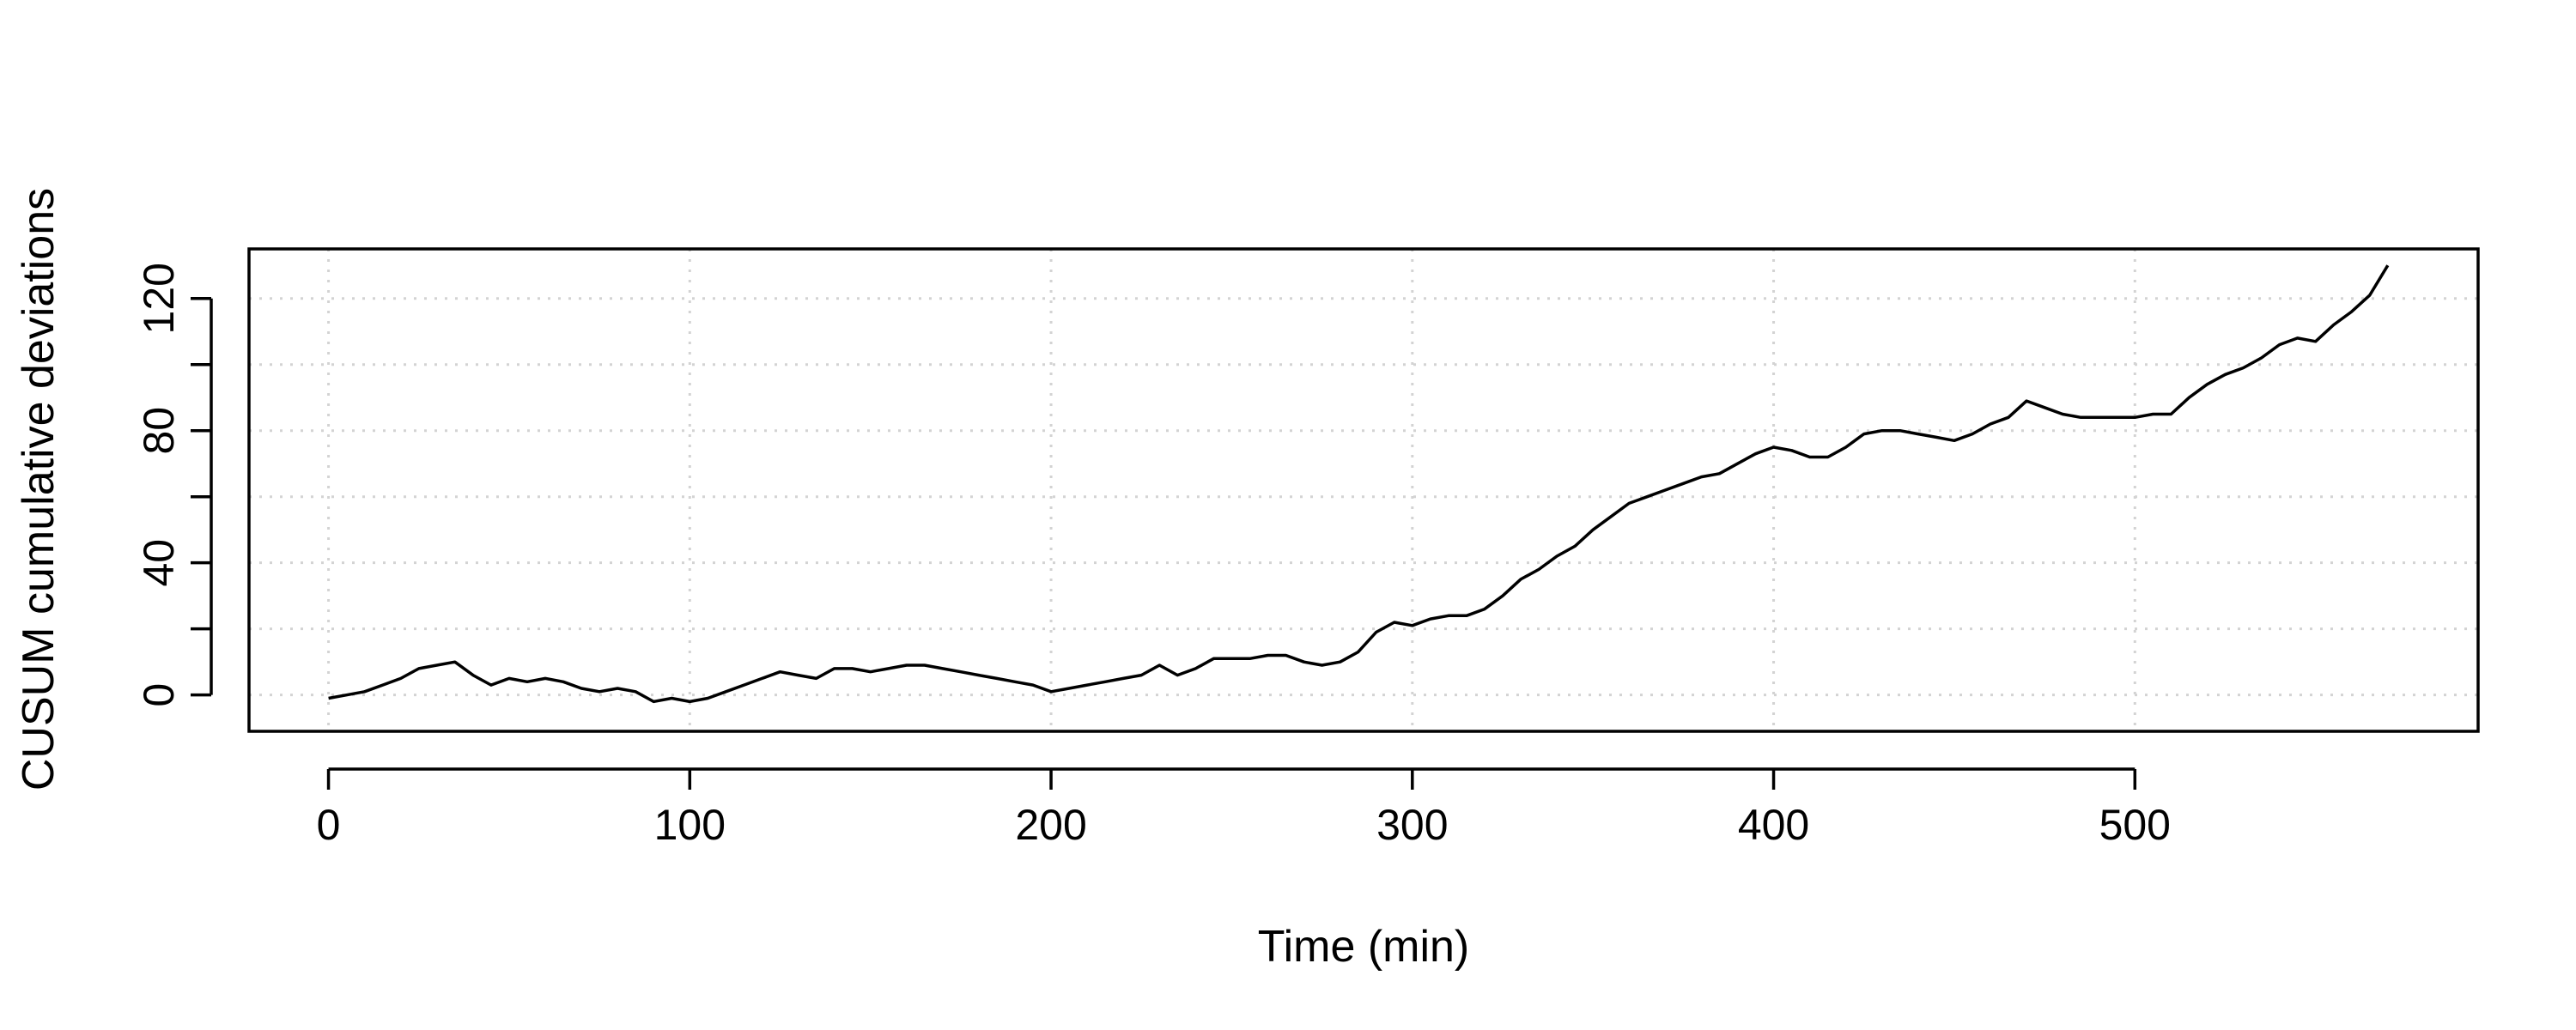  What do you see at coordinates (159, 563) in the screenshot?
I see `y-tick-label: 40` at bounding box center [159, 563].